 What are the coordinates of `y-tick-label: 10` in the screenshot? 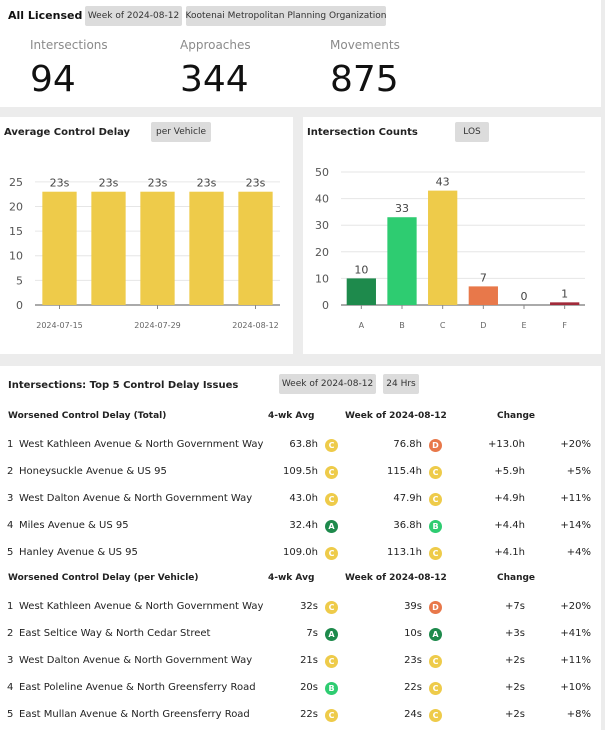 It's located at (16, 256).